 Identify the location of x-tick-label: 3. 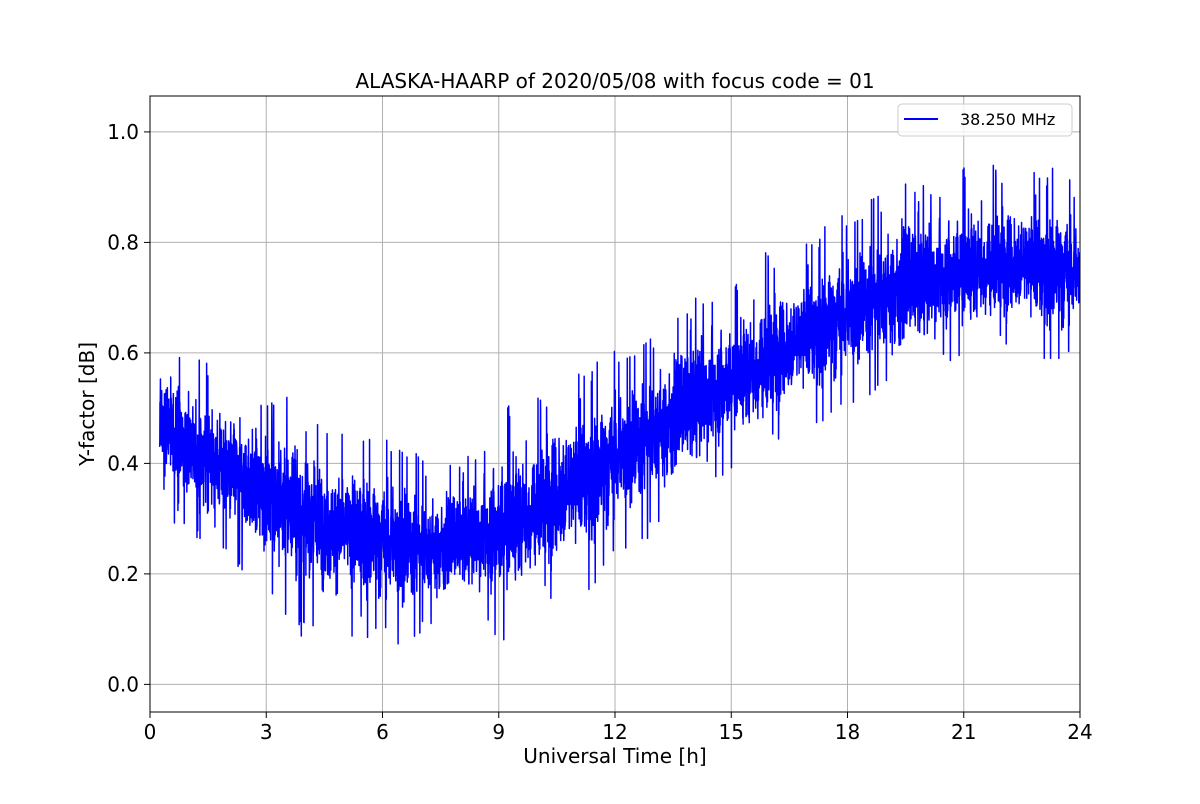
(266, 732).